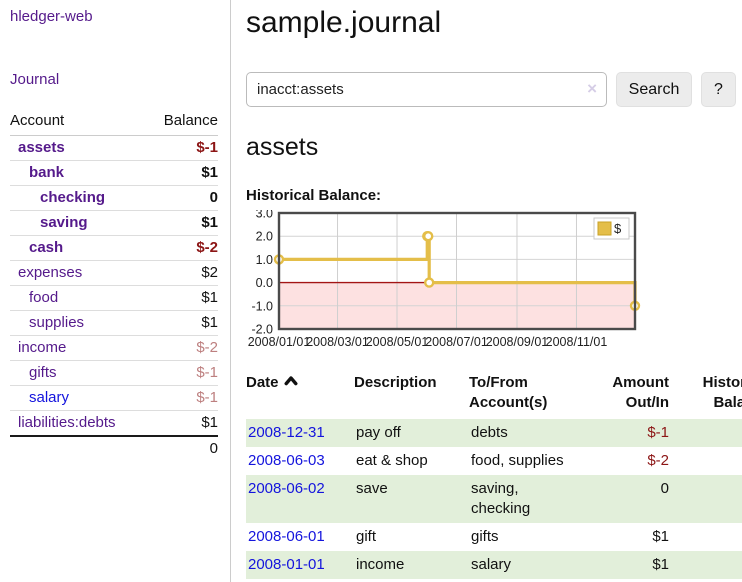 The width and height of the screenshot is (742, 582). Describe the element at coordinates (286, 536) in the screenshot. I see `transaction-date-link: 2008-06-01` at that location.